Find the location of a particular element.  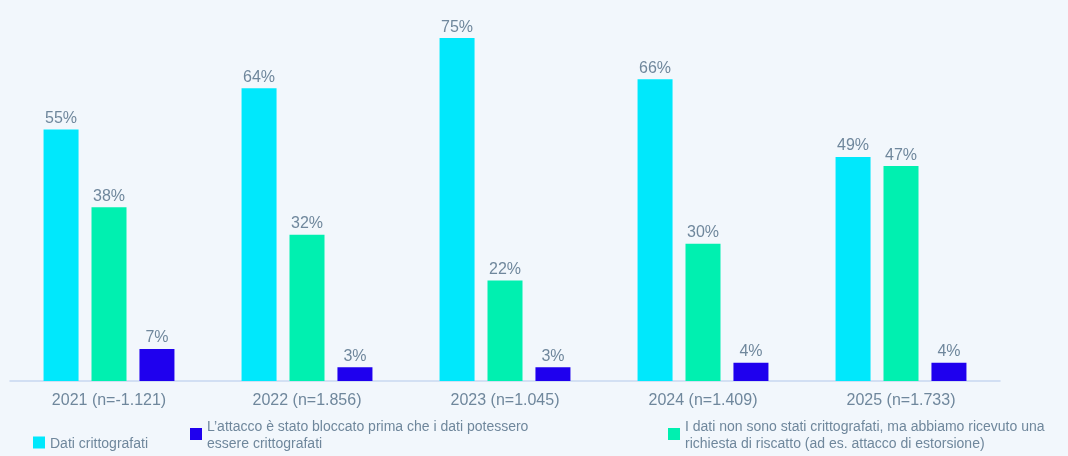

legend-label: I dati non sono stati crittografati, ma abbiamo ricevuto una richiesta di riscatto (ad es. attacco di estorsione) is located at coordinates (867, 434).